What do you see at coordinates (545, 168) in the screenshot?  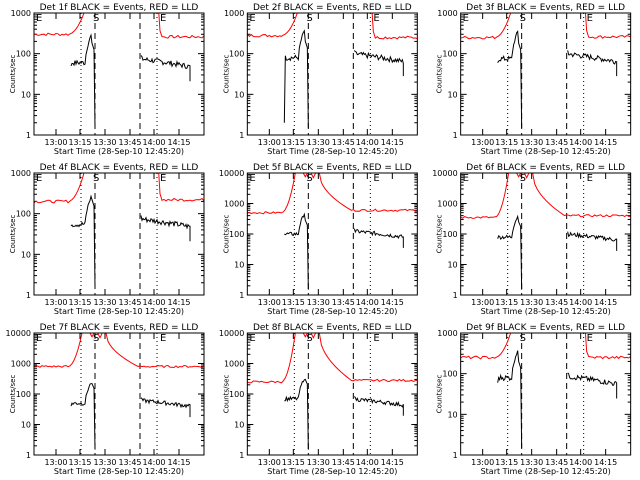 I see `panel-title: Det 6f BLACK = Events, RED = LLD` at bounding box center [545, 168].